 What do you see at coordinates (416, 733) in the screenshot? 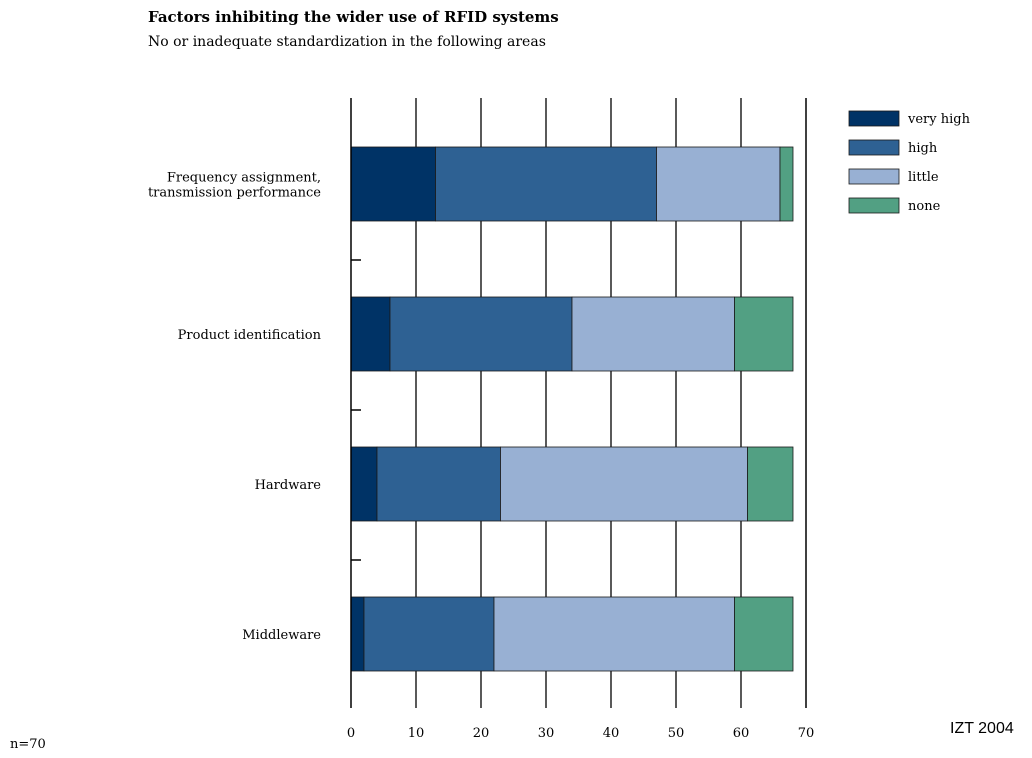
I see `x-tick-label-10: 10` at bounding box center [416, 733].